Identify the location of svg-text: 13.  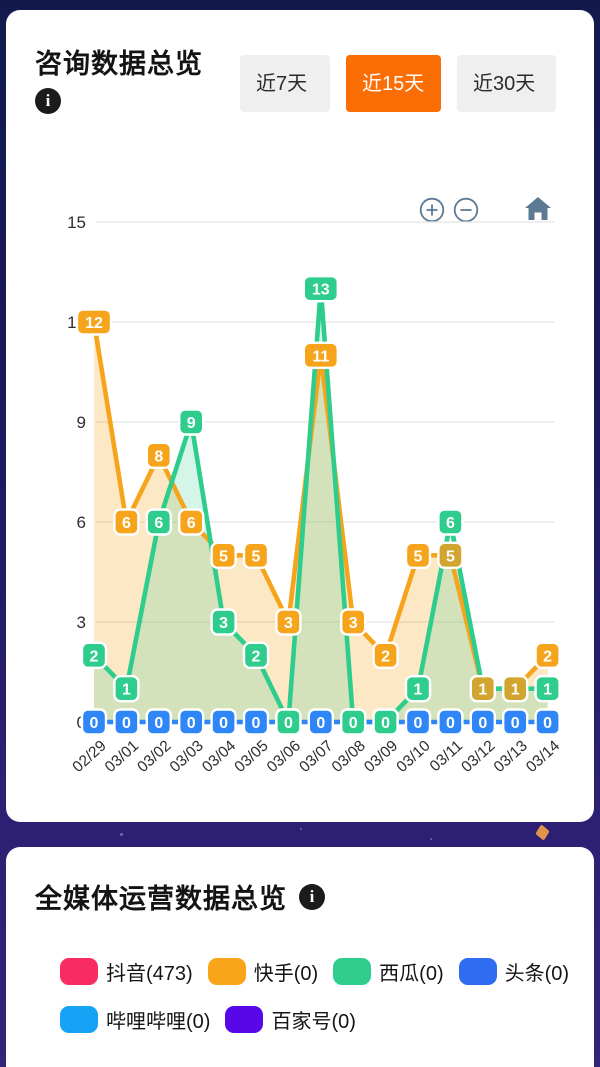
(321, 290).